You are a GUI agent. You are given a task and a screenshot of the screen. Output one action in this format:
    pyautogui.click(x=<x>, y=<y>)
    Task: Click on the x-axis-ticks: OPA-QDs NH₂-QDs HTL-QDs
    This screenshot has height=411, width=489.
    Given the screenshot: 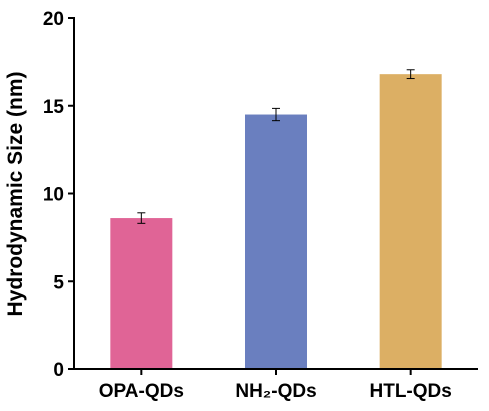 What is the action you would take?
    pyautogui.click(x=275, y=385)
    